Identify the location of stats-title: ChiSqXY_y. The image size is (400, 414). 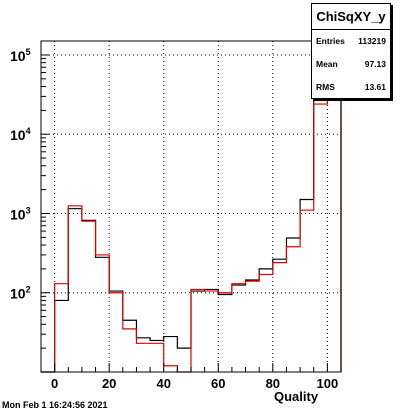
(351, 17).